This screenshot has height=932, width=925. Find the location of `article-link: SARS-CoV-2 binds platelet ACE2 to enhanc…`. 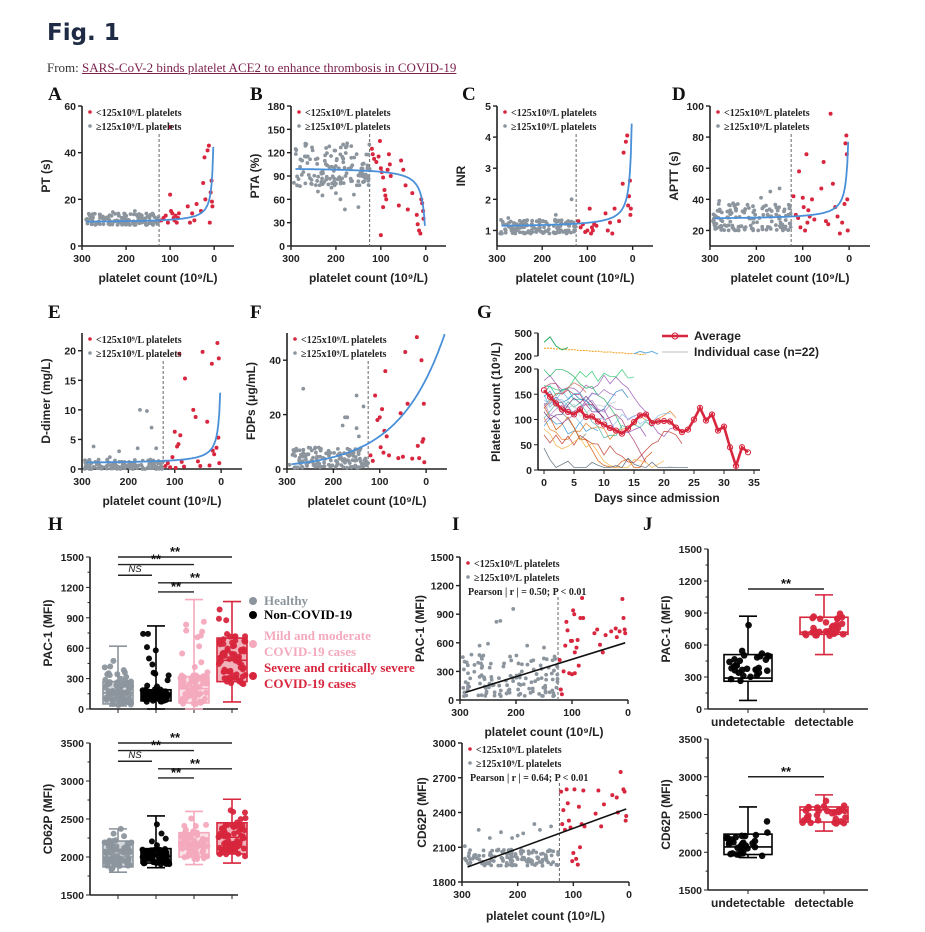

article-link: SARS-CoV-2 binds platelet ACE2 to enhanc… is located at coordinates (269, 67).